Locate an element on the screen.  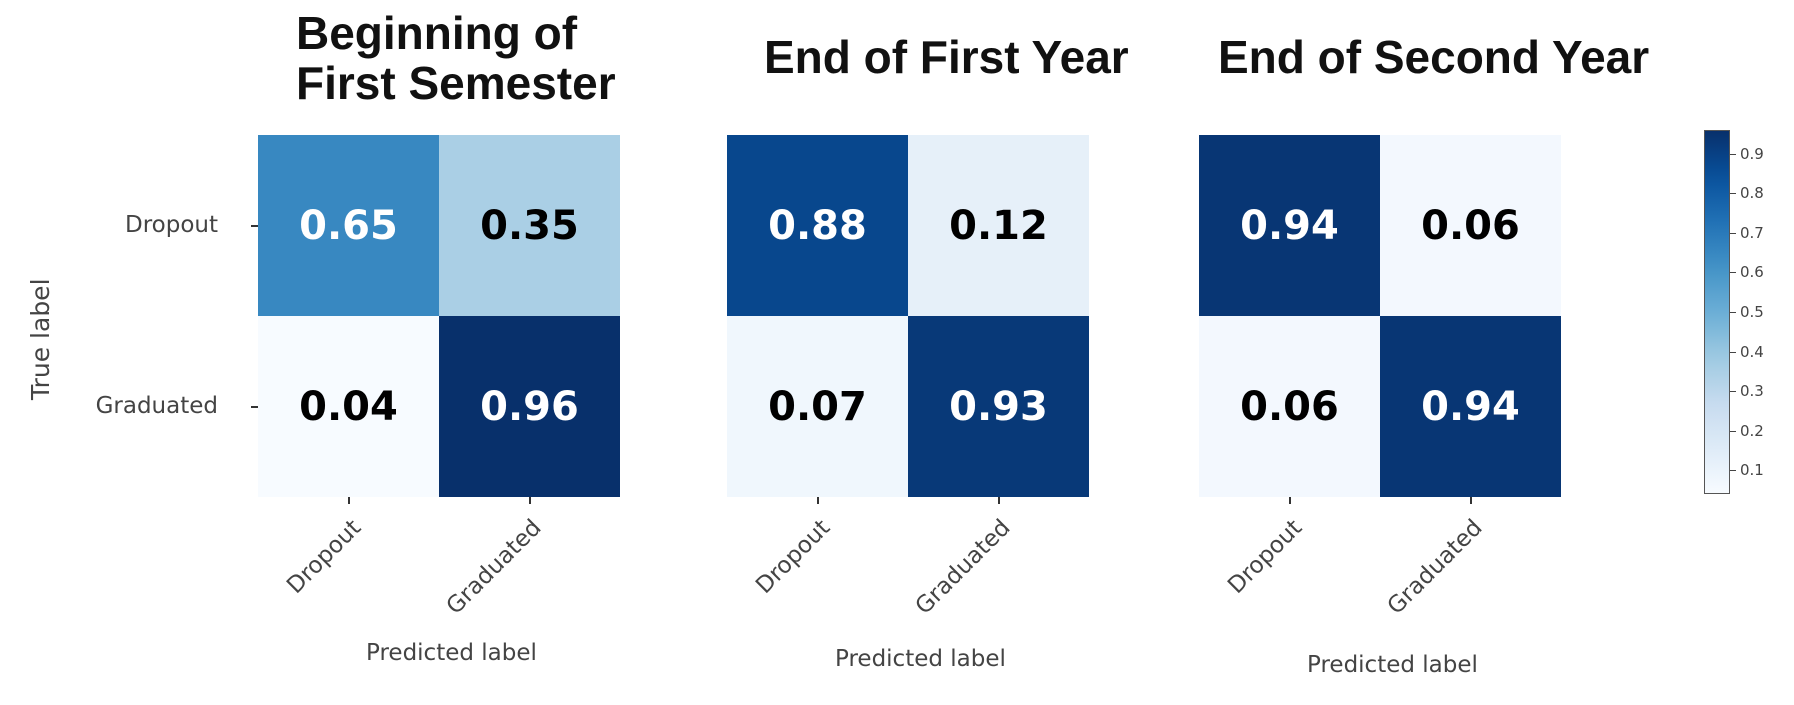
colorbar-tick-label: 0.2 is located at coordinates (1752, 430).